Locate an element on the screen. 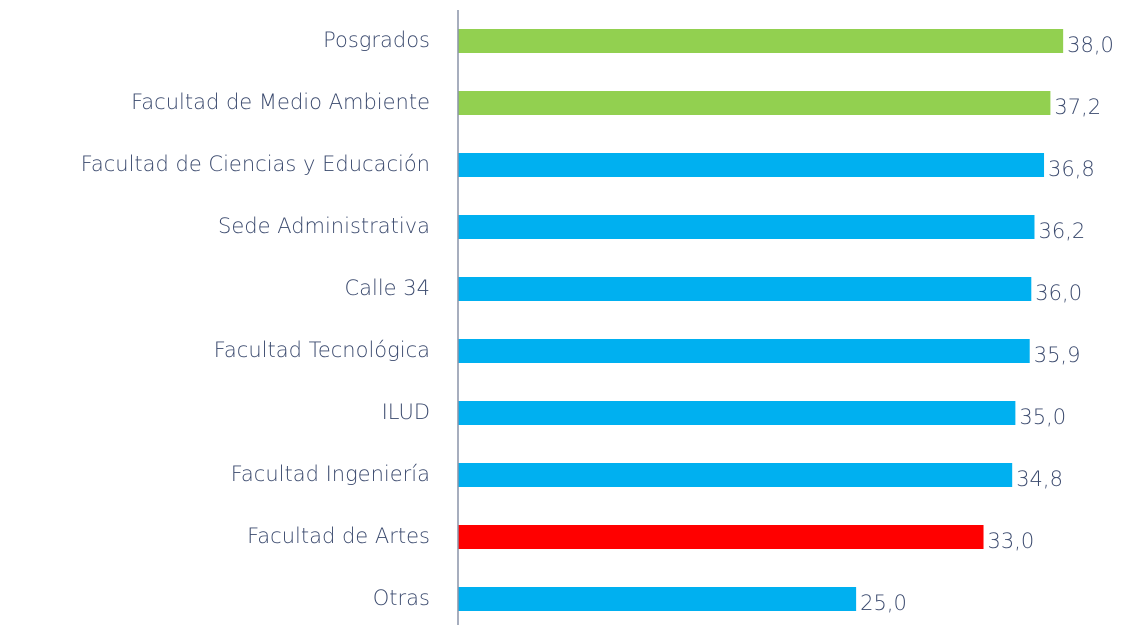 This screenshot has height=625, width=1127. category-label: Facultad Tecnológica is located at coordinates (322, 350).